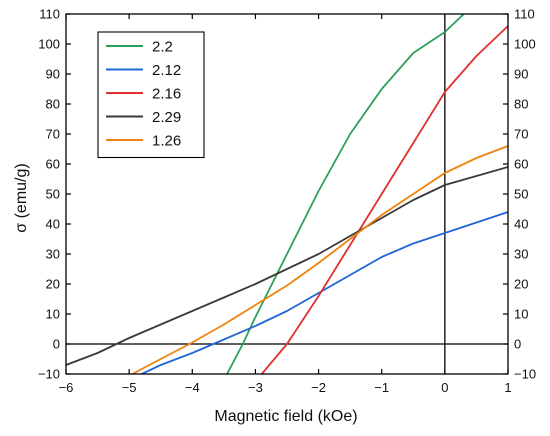 The width and height of the screenshot is (550, 436). Describe the element at coordinates (444, 387) in the screenshot. I see `x-tick-label: 0` at that location.